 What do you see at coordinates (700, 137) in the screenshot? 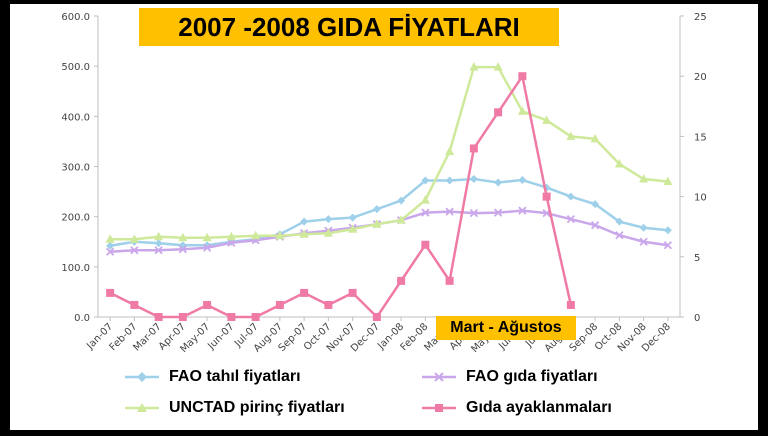
I see `y-tick-label-right: 15` at bounding box center [700, 137].